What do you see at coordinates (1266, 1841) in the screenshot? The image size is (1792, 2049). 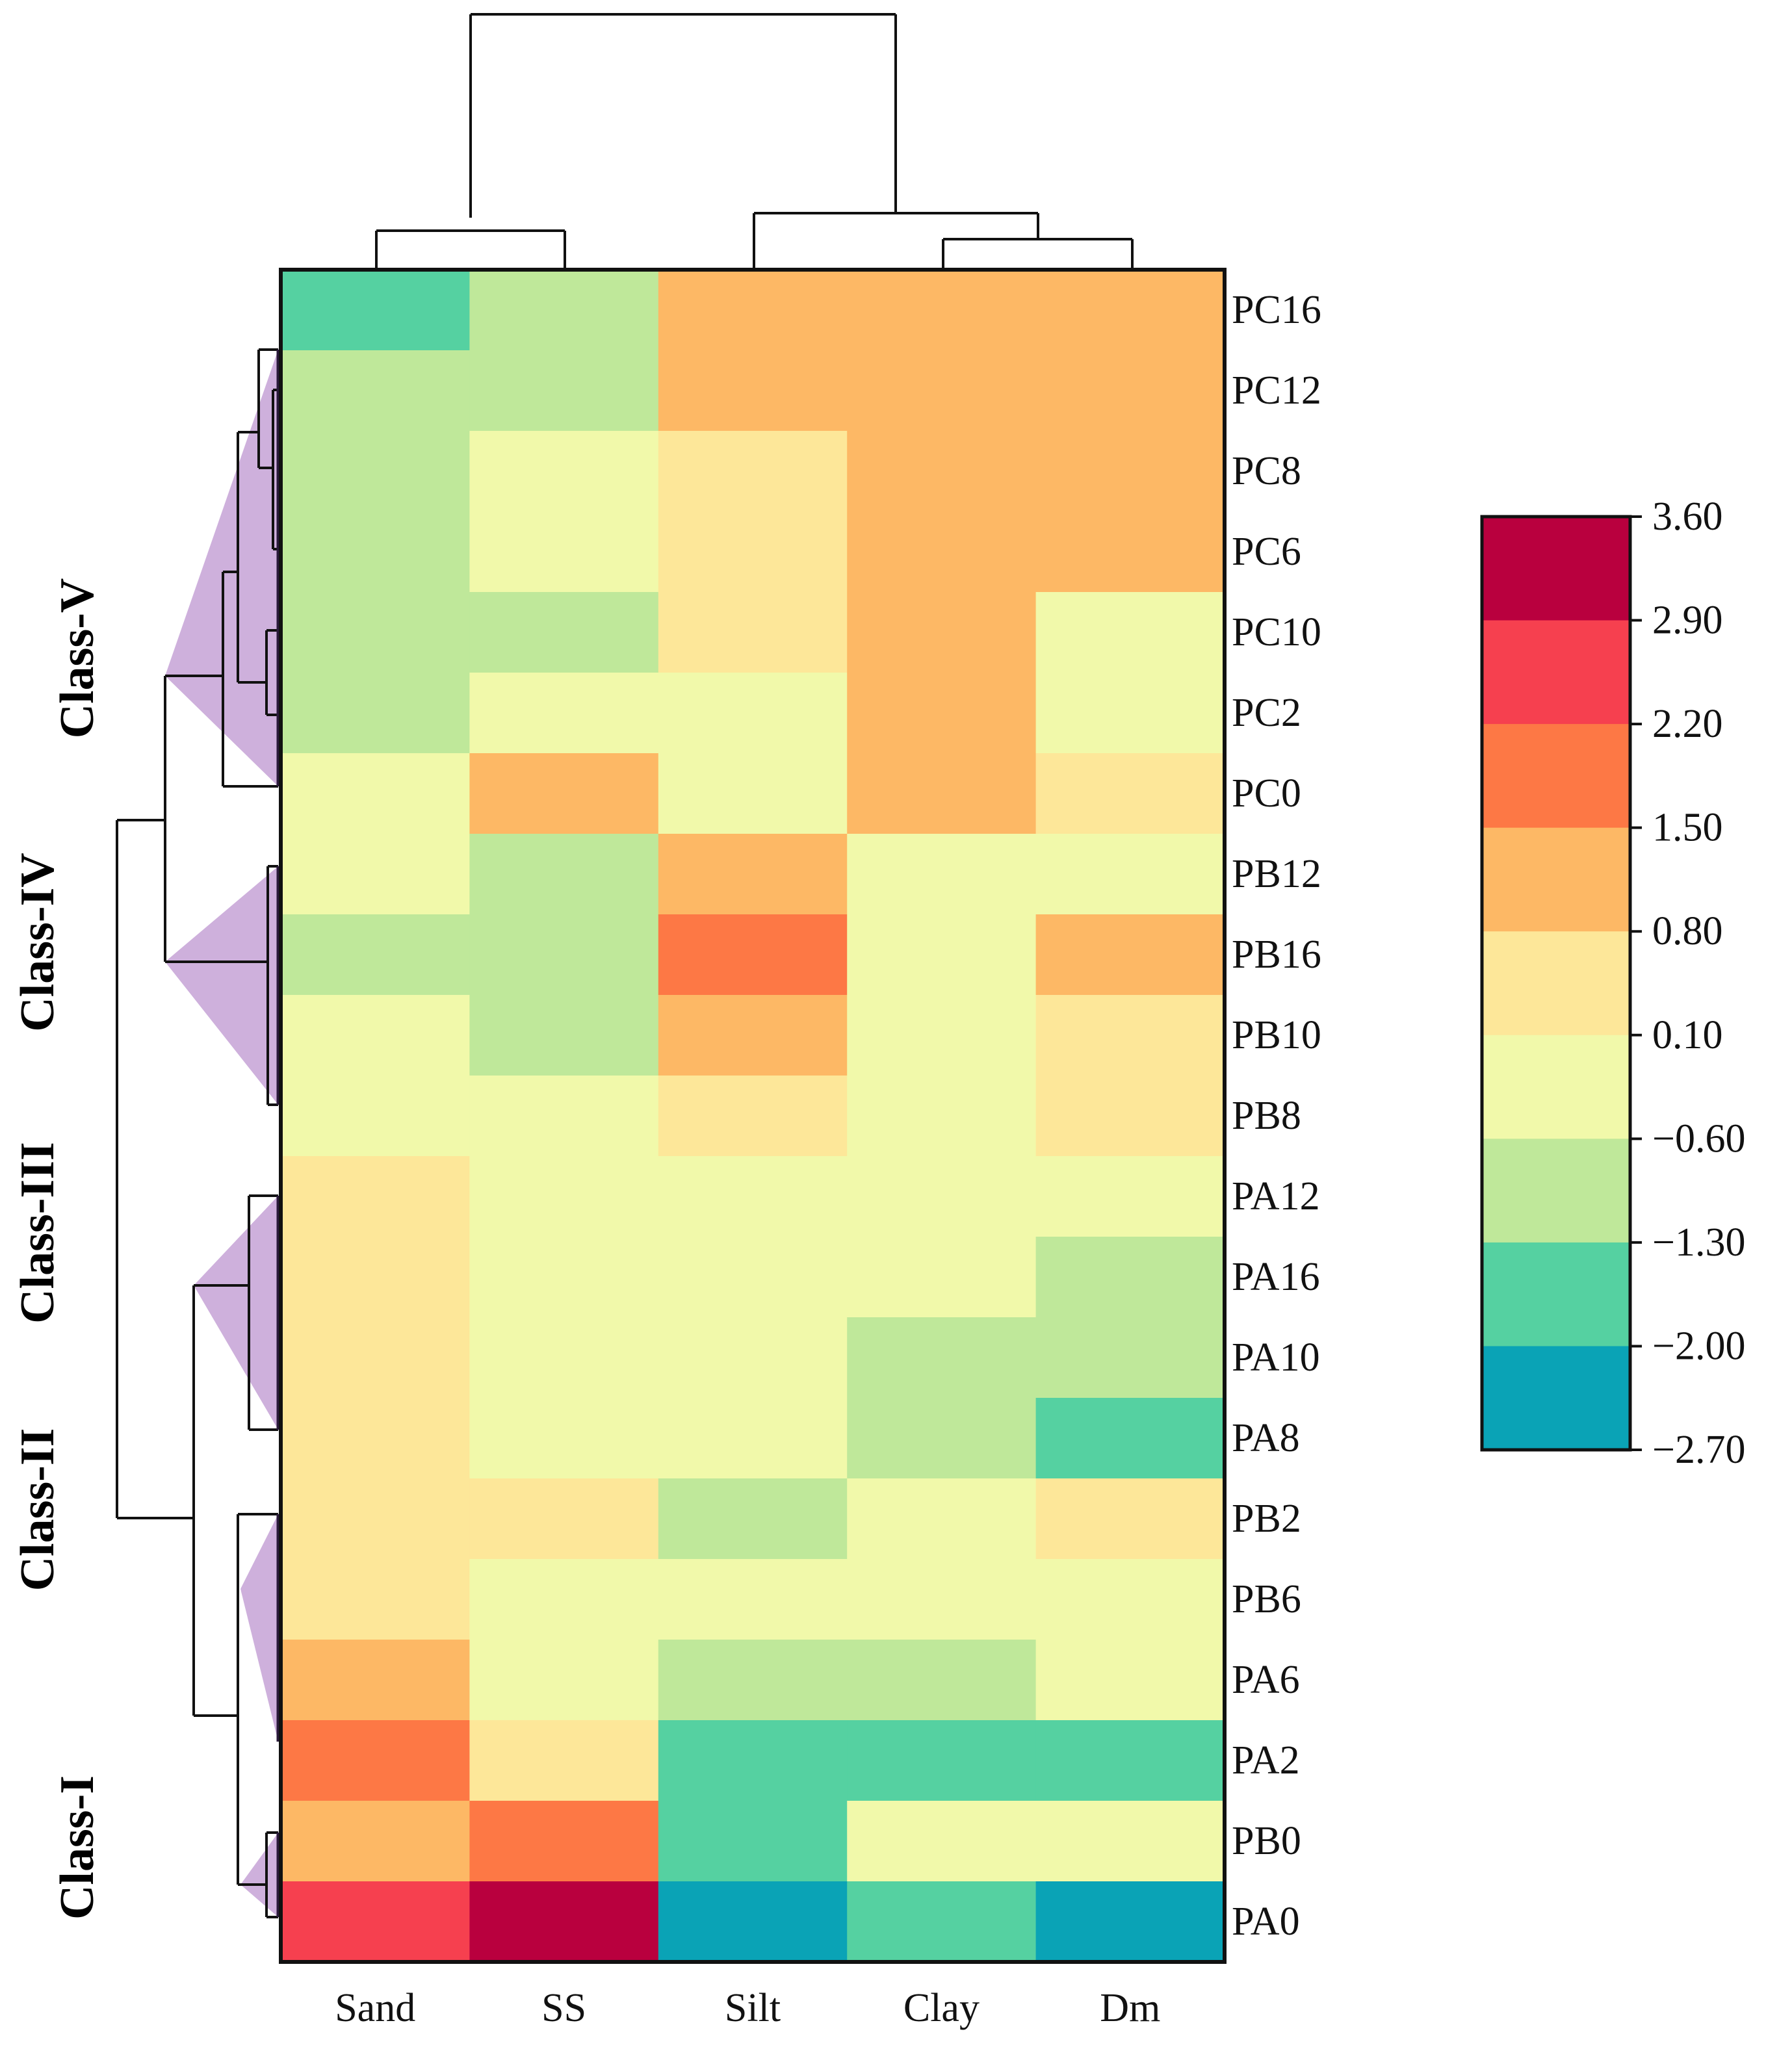 I see `row-label: PB0` at bounding box center [1266, 1841].